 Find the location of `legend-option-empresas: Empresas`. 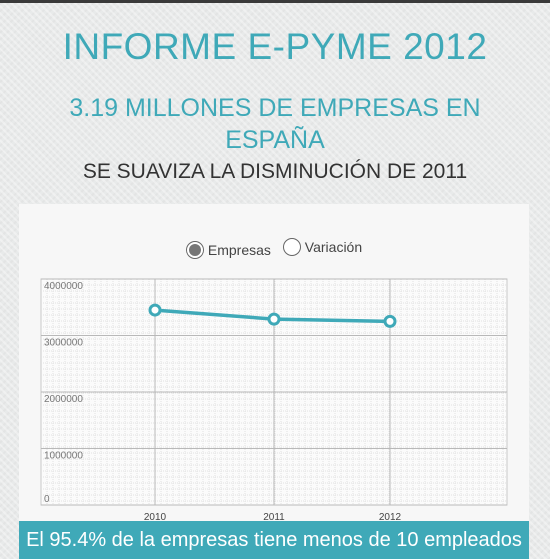

legend-option-empresas: Empresas is located at coordinates (228, 250).